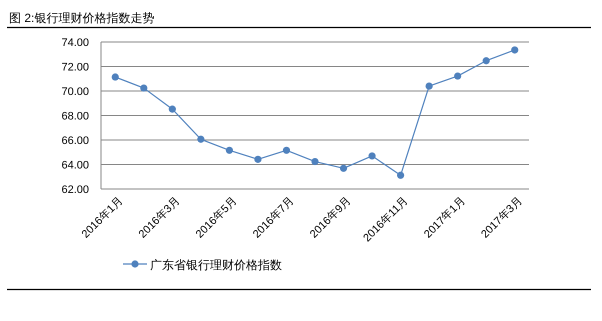 This screenshot has width=602, height=321. What do you see at coordinates (75, 141) in the screenshot?
I see `y-tick-label: 66.00` at bounding box center [75, 141].